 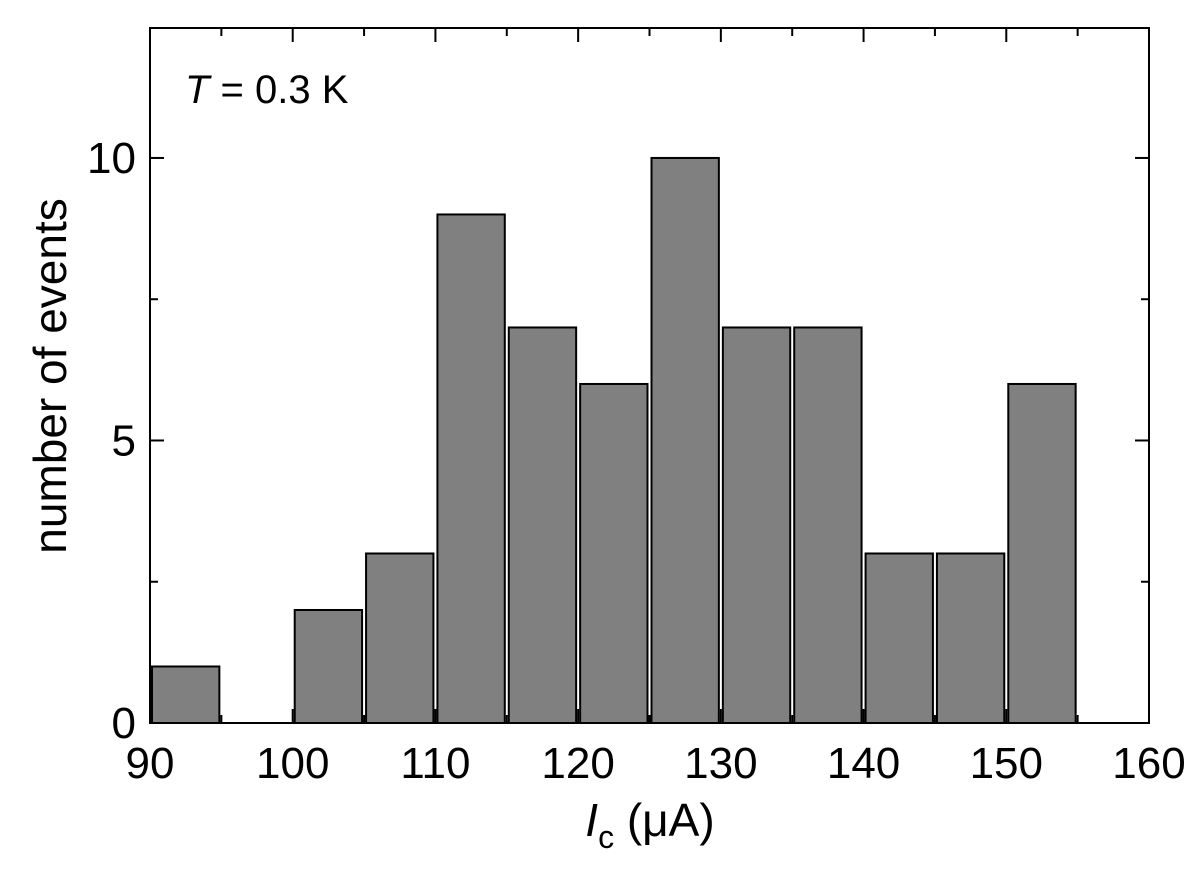 I want to click on annotation-symbol: T, so click(x=198, y=90).